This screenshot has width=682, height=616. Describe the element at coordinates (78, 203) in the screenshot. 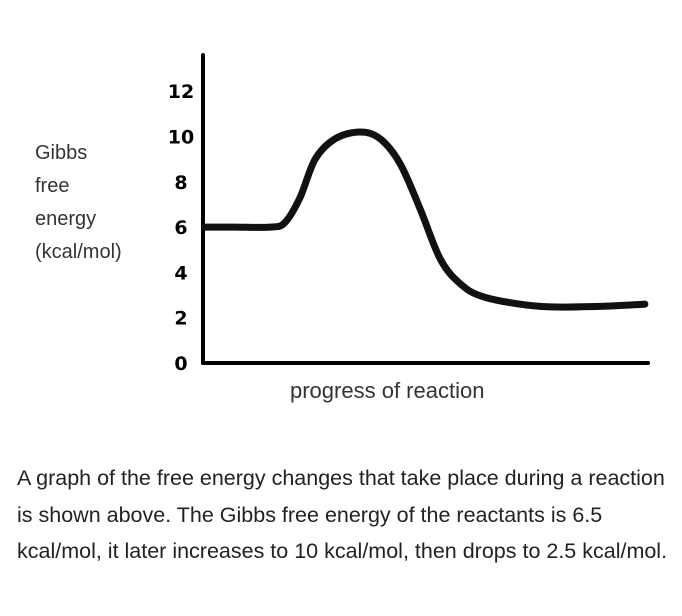

I see `y-axis-label: Gibbs free energy (kcal/mol)` at that location.